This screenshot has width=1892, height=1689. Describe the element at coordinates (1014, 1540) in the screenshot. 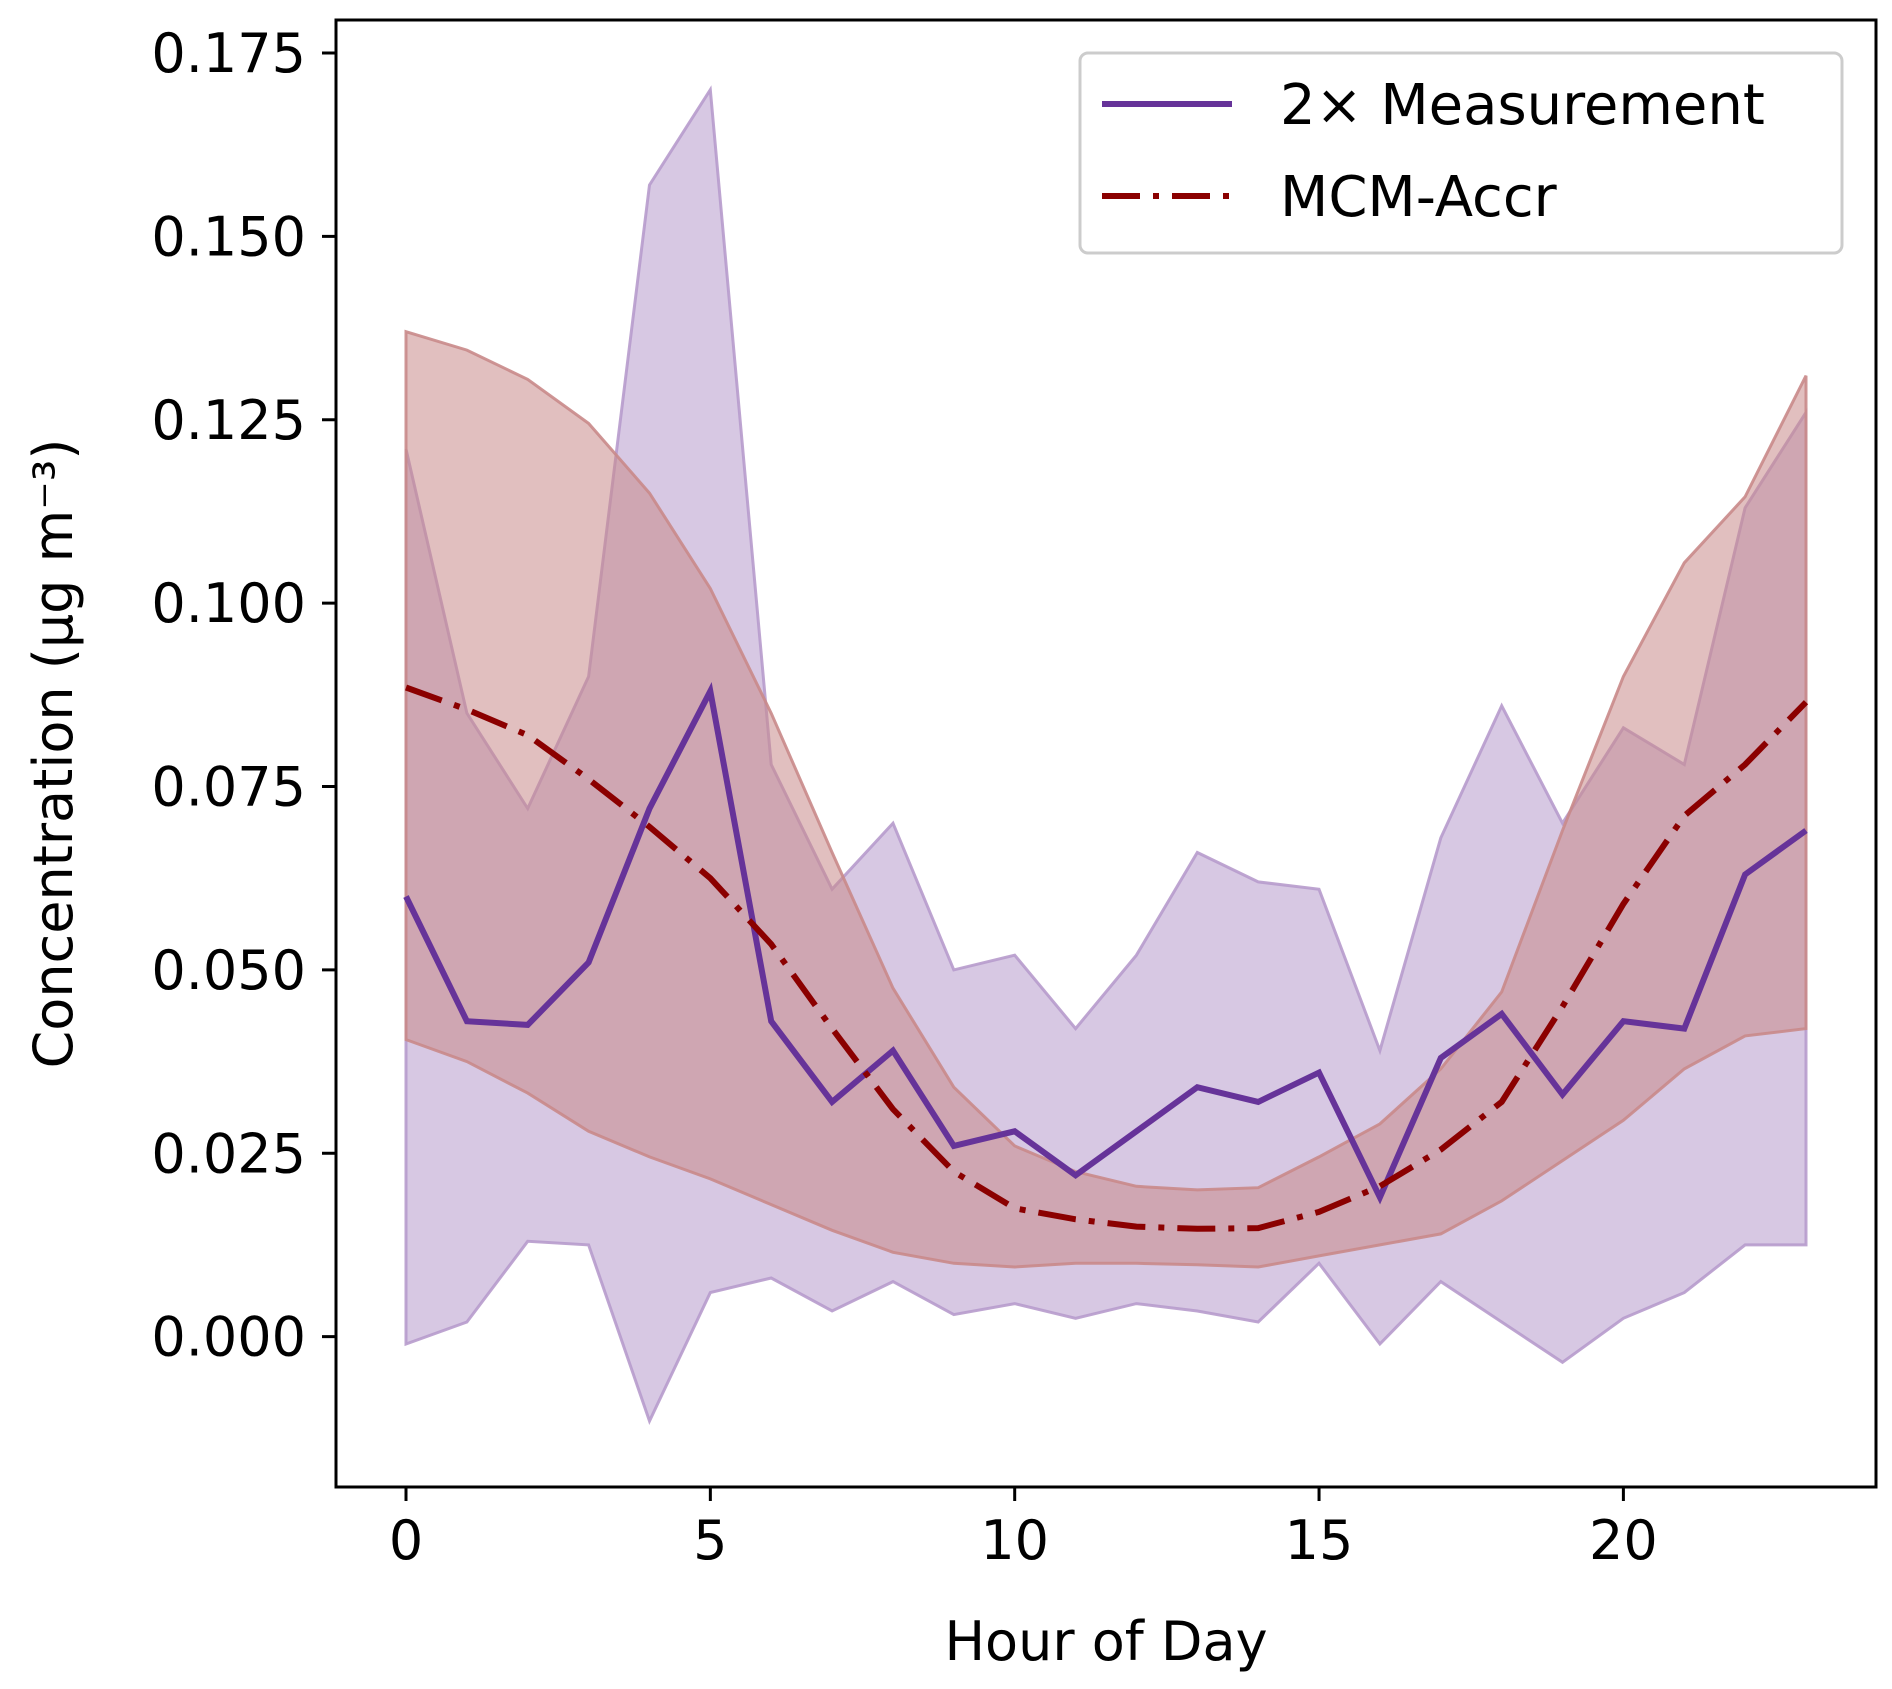

I see `x-tick-label: 10` at that location.